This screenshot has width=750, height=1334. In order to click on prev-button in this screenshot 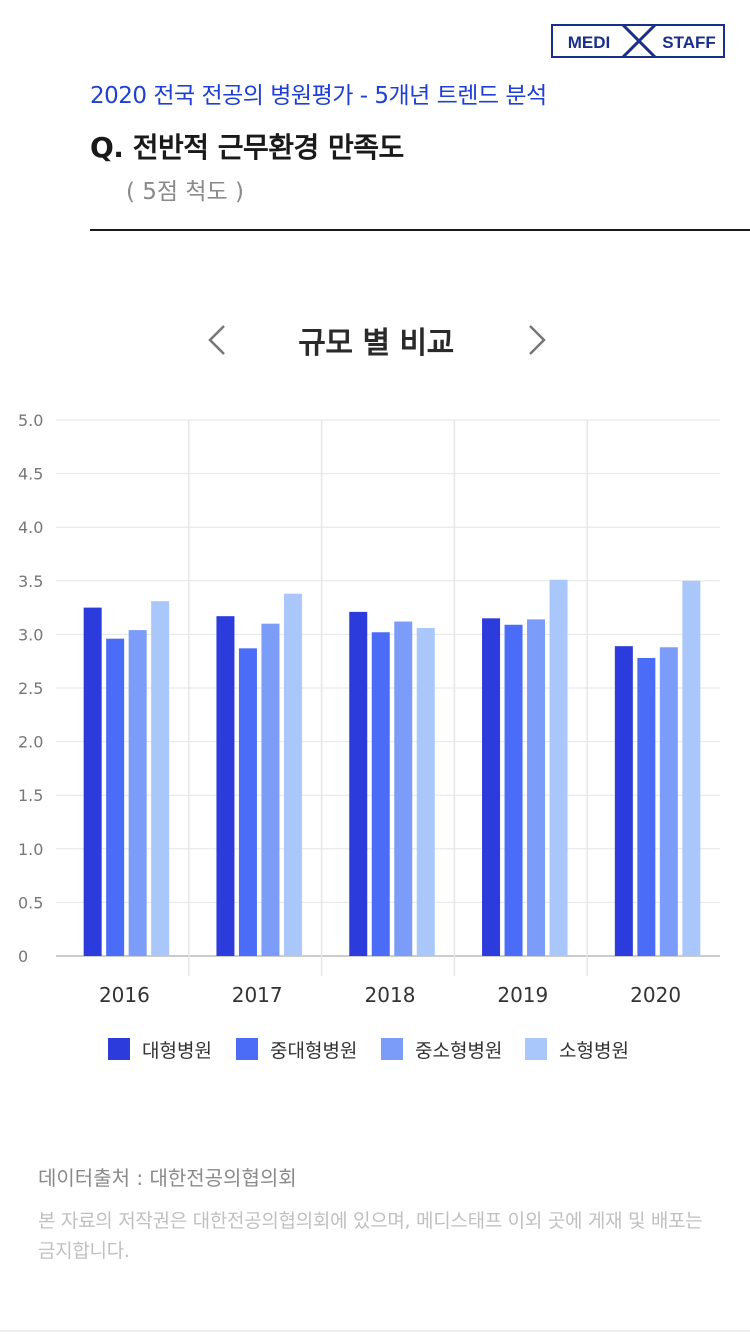, I will do `click(218, 340)`.